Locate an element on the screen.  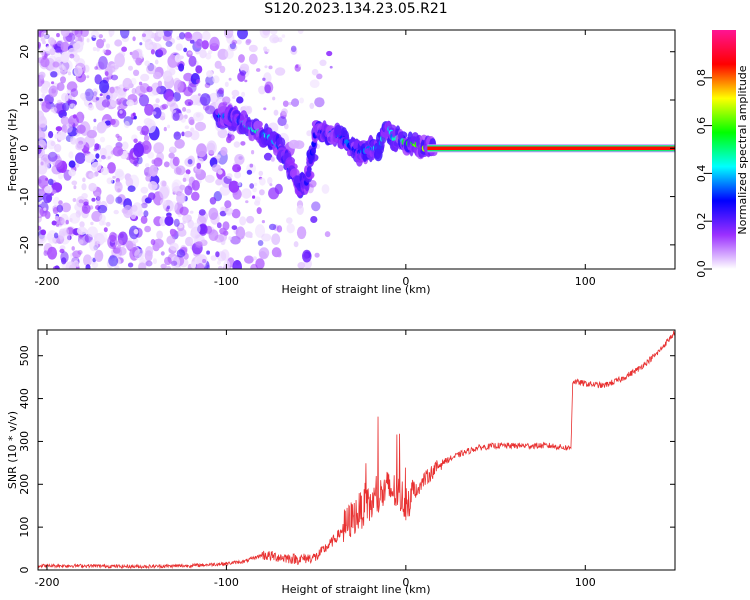
colorbar-tick-label: 0.0 is located at coordinates (701, 269).